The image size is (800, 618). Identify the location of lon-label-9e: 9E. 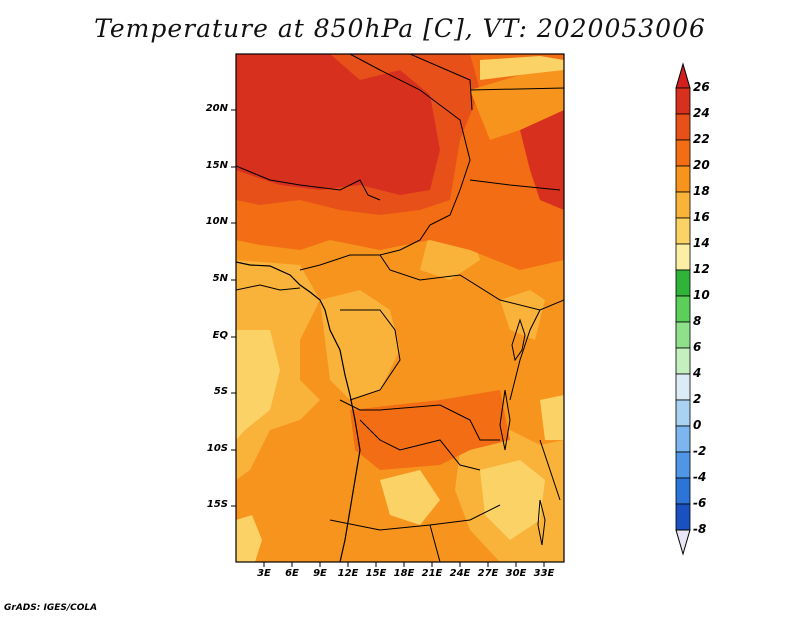
(320, 573).